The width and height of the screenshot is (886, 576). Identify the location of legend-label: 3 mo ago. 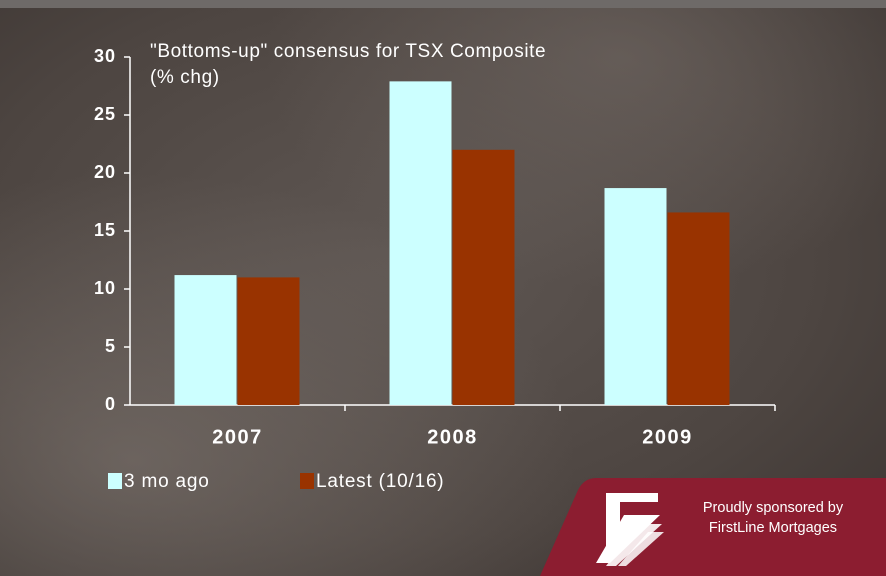
(167, 481).